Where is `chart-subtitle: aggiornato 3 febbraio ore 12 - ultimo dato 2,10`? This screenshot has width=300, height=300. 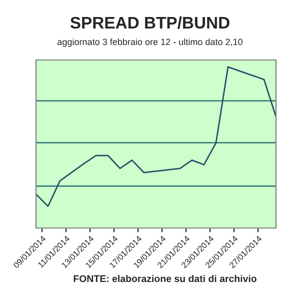
chart-subtitle: aggiornato 3 febbraio ore 12 - ultimo dato 2,10 is located at coordinates (150, 42).